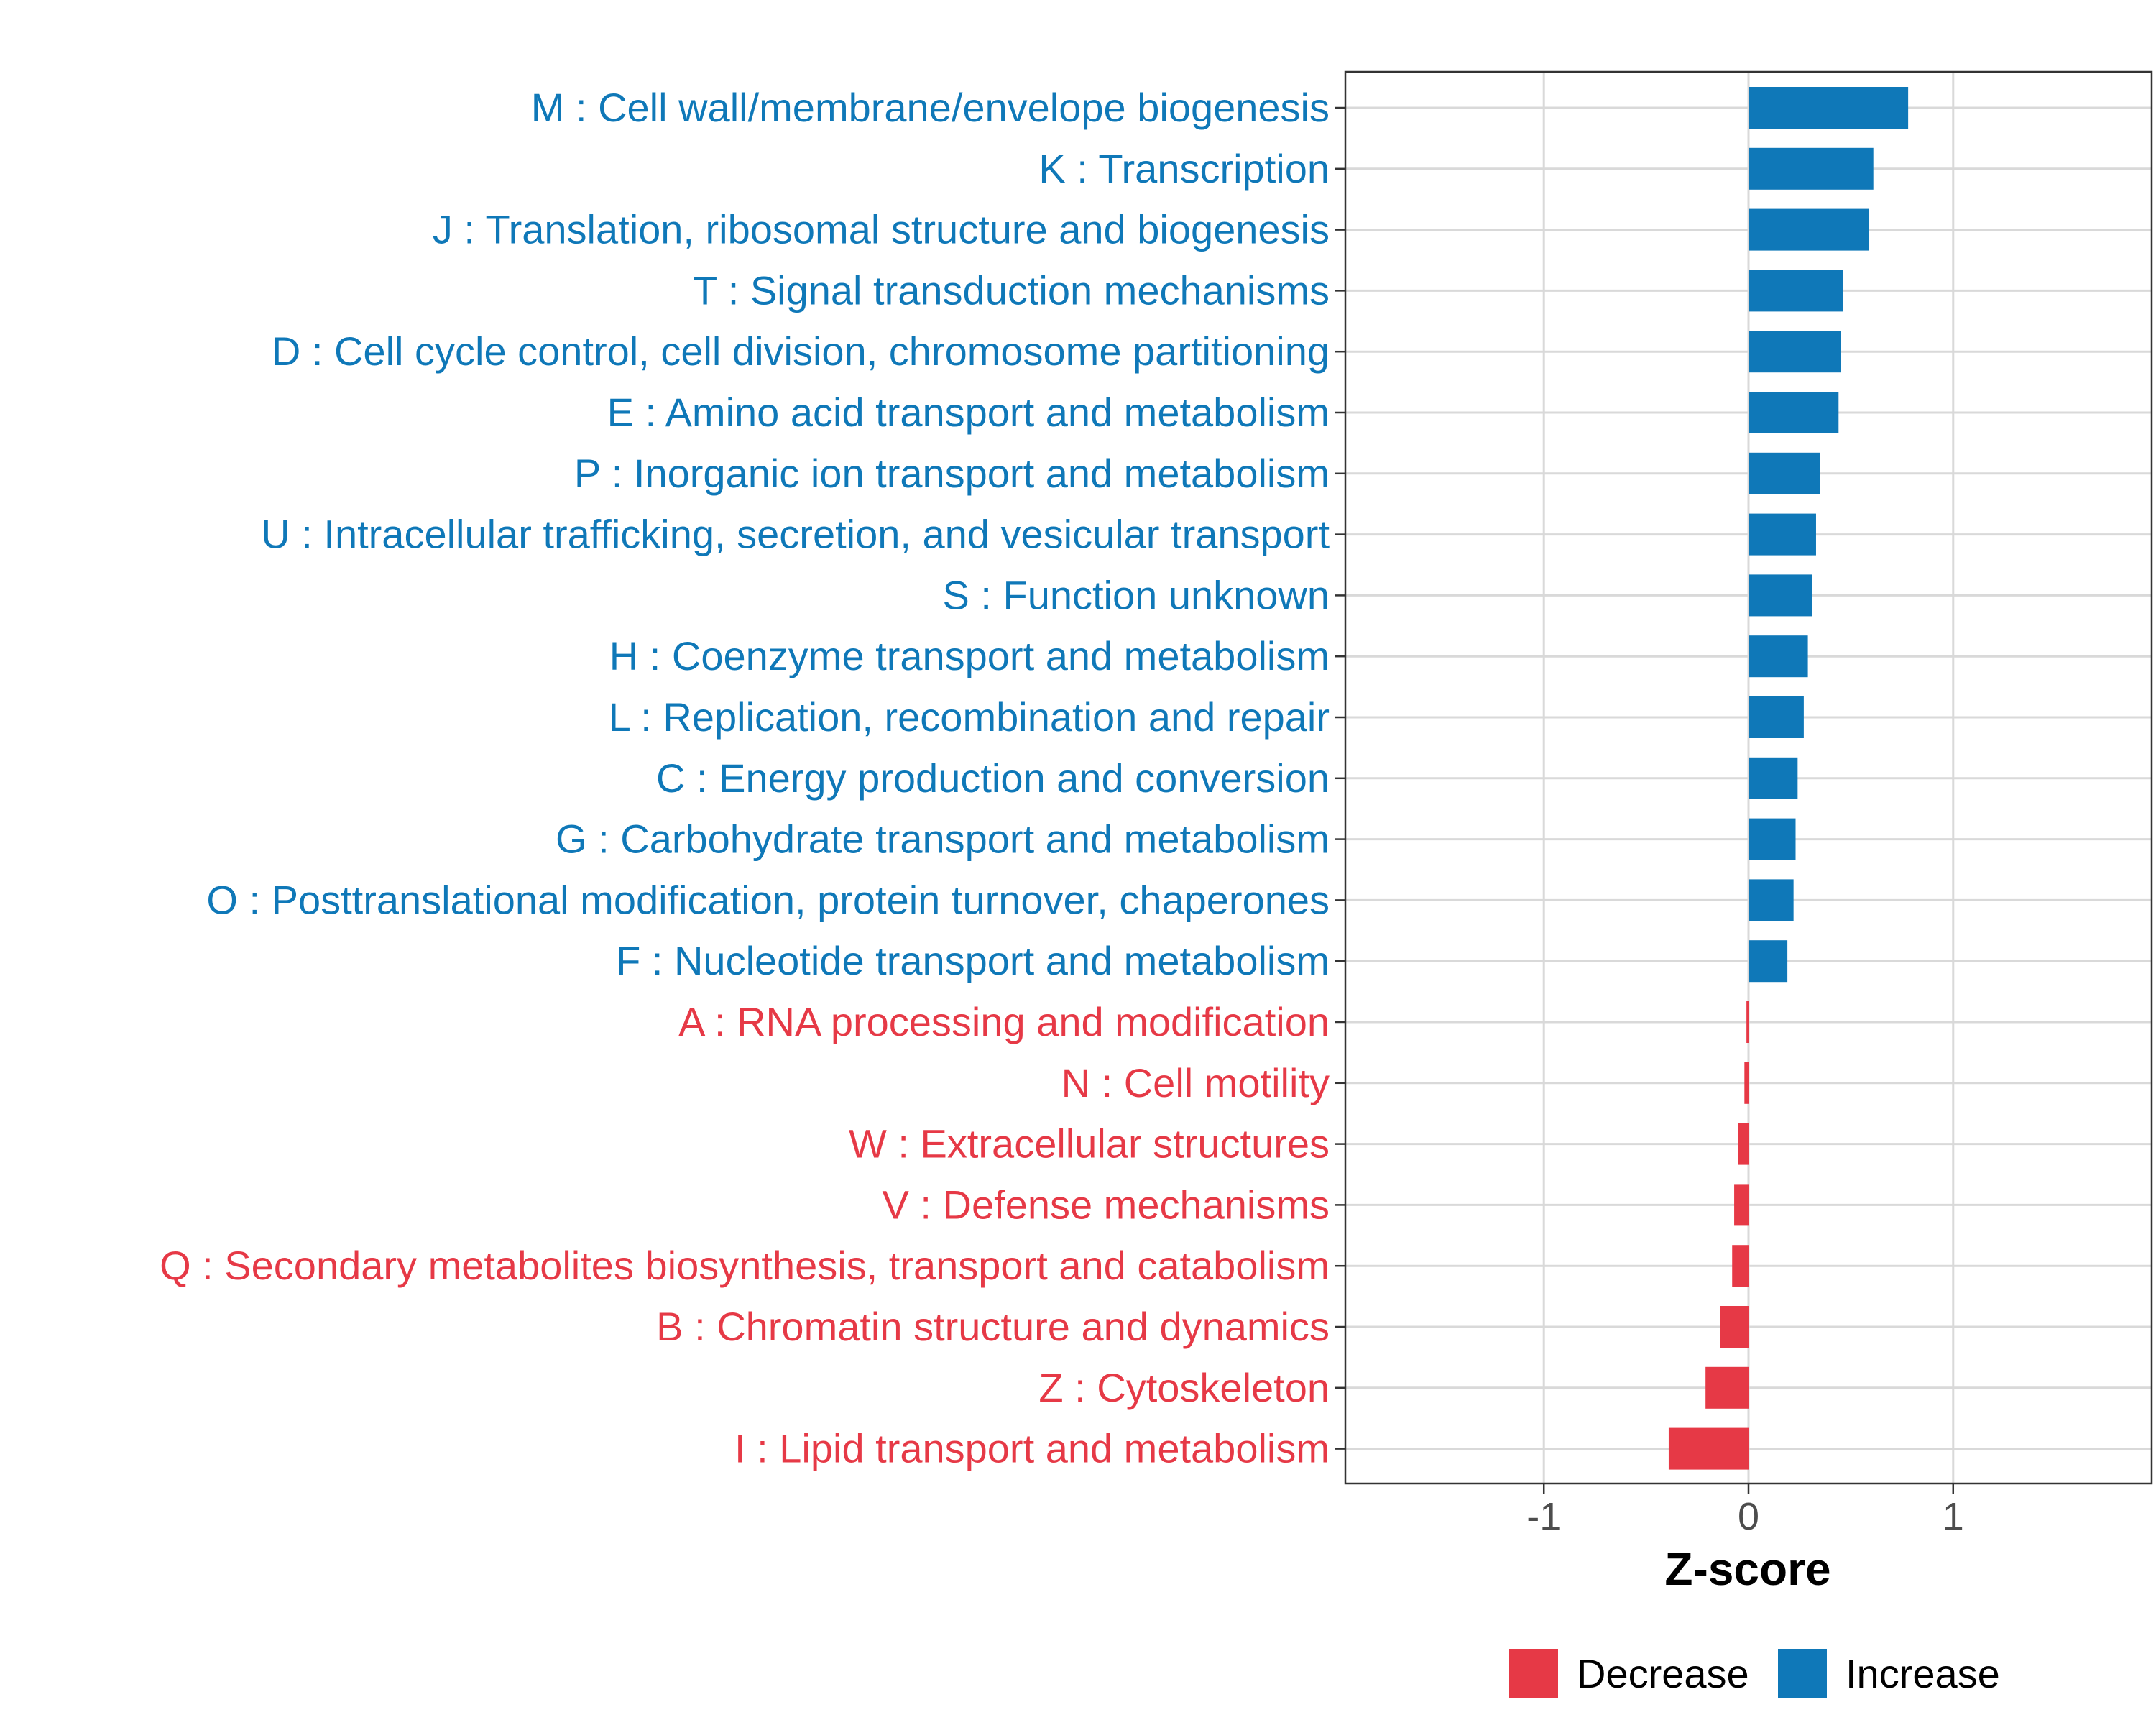 This screenshot has width=2156, height=1725. I want to click on y-tick-label: I : Lipid transport and metabolism, so click(1032, 1448).